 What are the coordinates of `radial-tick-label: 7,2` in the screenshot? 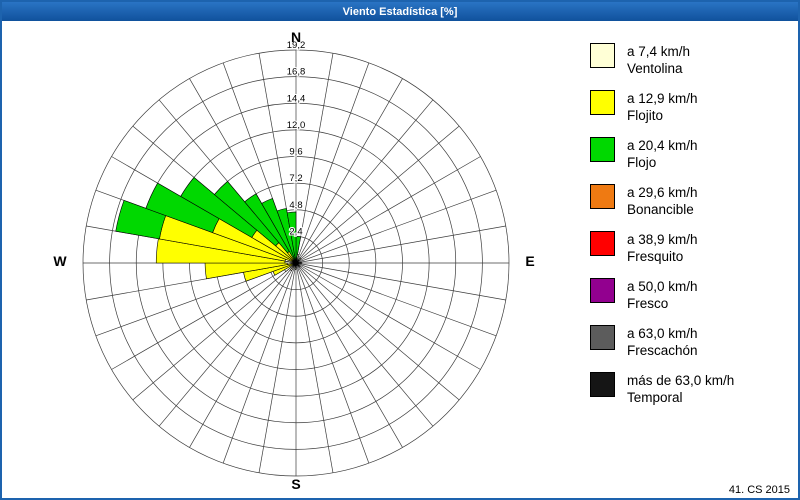 It's located at (295, 178).